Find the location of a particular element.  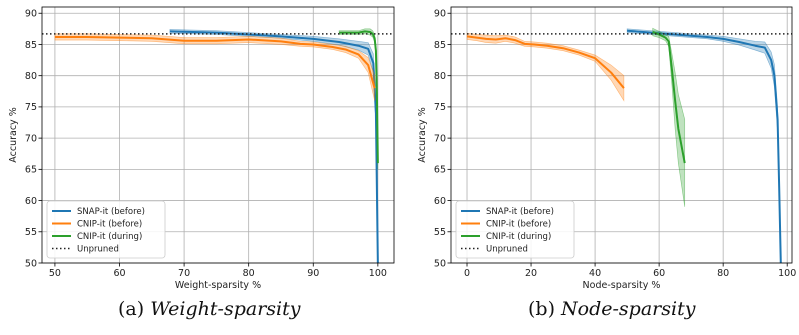

caption-b: (b) Node-sparsity is located at coordinates (612, 309).